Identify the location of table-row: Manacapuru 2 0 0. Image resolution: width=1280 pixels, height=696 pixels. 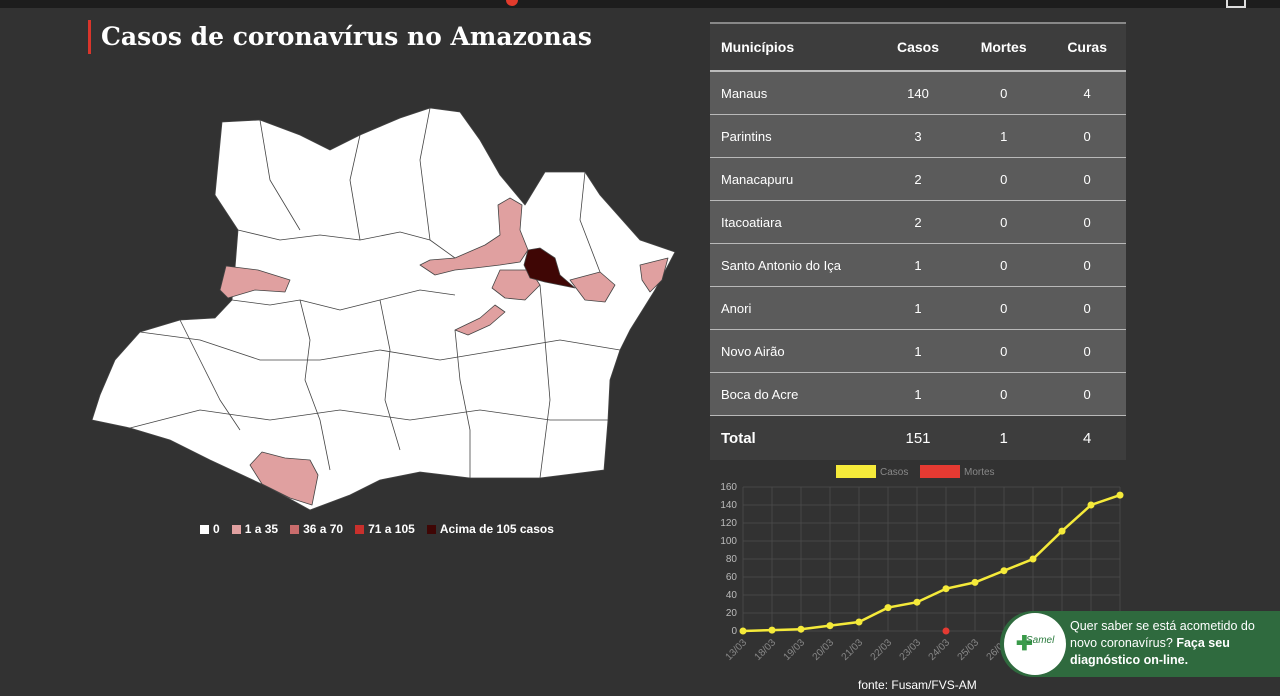
(918, 179).